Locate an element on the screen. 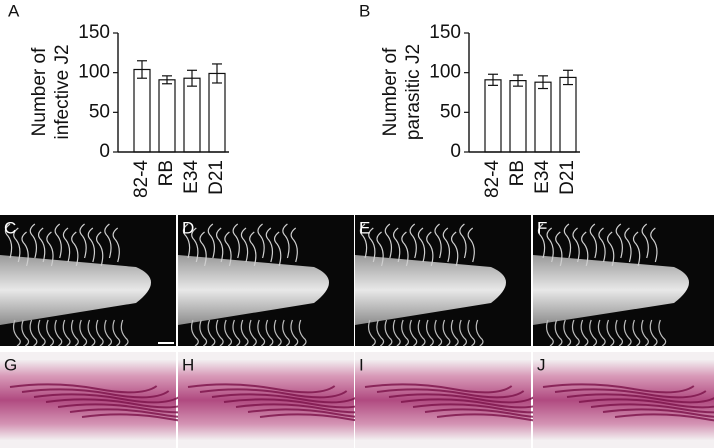 This screenshot has width=714, height=448. image-panel: E is located at coordinates (443, 281).